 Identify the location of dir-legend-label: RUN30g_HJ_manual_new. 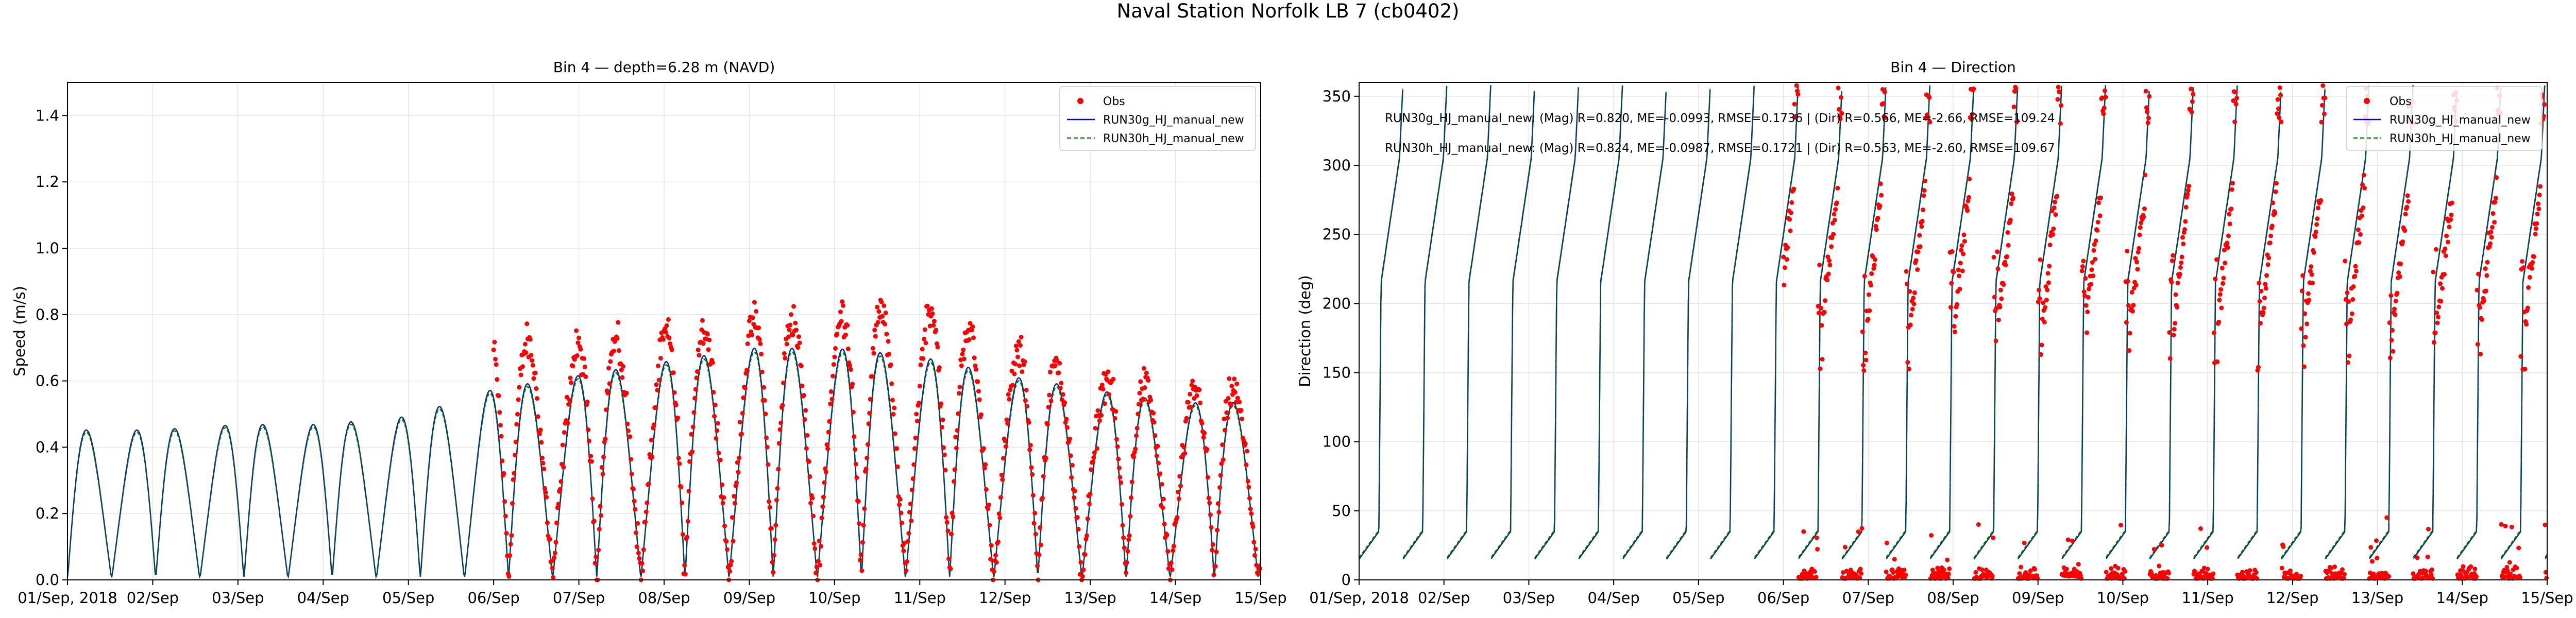
(2460, 121).